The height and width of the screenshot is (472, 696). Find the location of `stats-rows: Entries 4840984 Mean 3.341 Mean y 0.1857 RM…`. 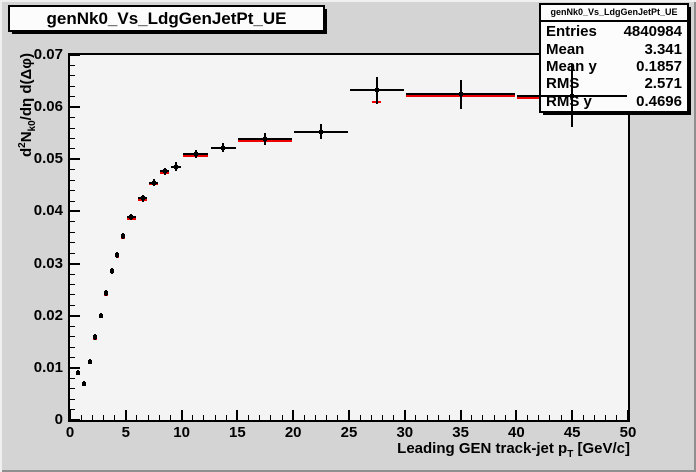

stats-rows: Entries 4840984 Mean 3.341 Mean y 0.1857 RM… is located at coordinates (614, 66).